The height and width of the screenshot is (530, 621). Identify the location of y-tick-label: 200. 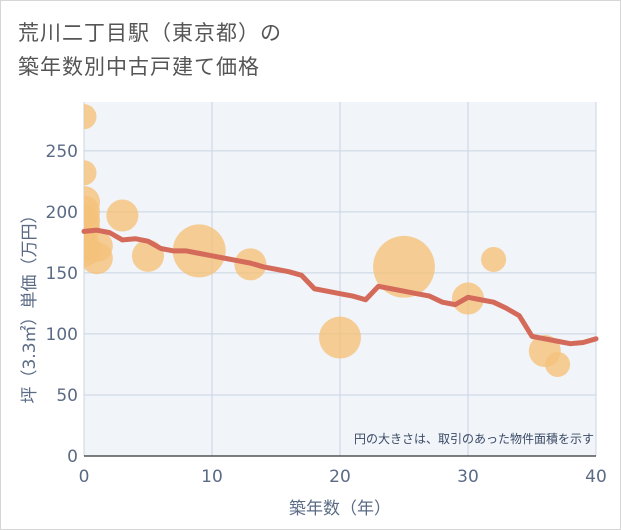
(62, 213).